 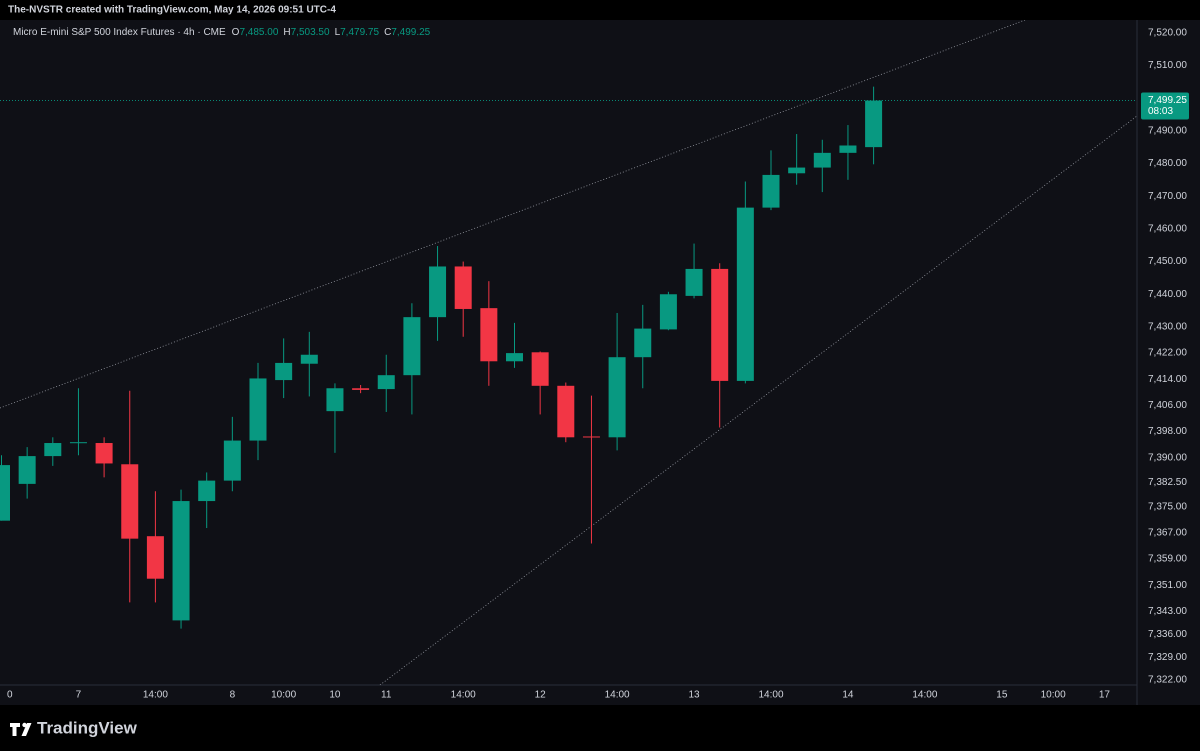 I want to click on y-tick-label: 7,351.00, so click(x=1167, y=585).